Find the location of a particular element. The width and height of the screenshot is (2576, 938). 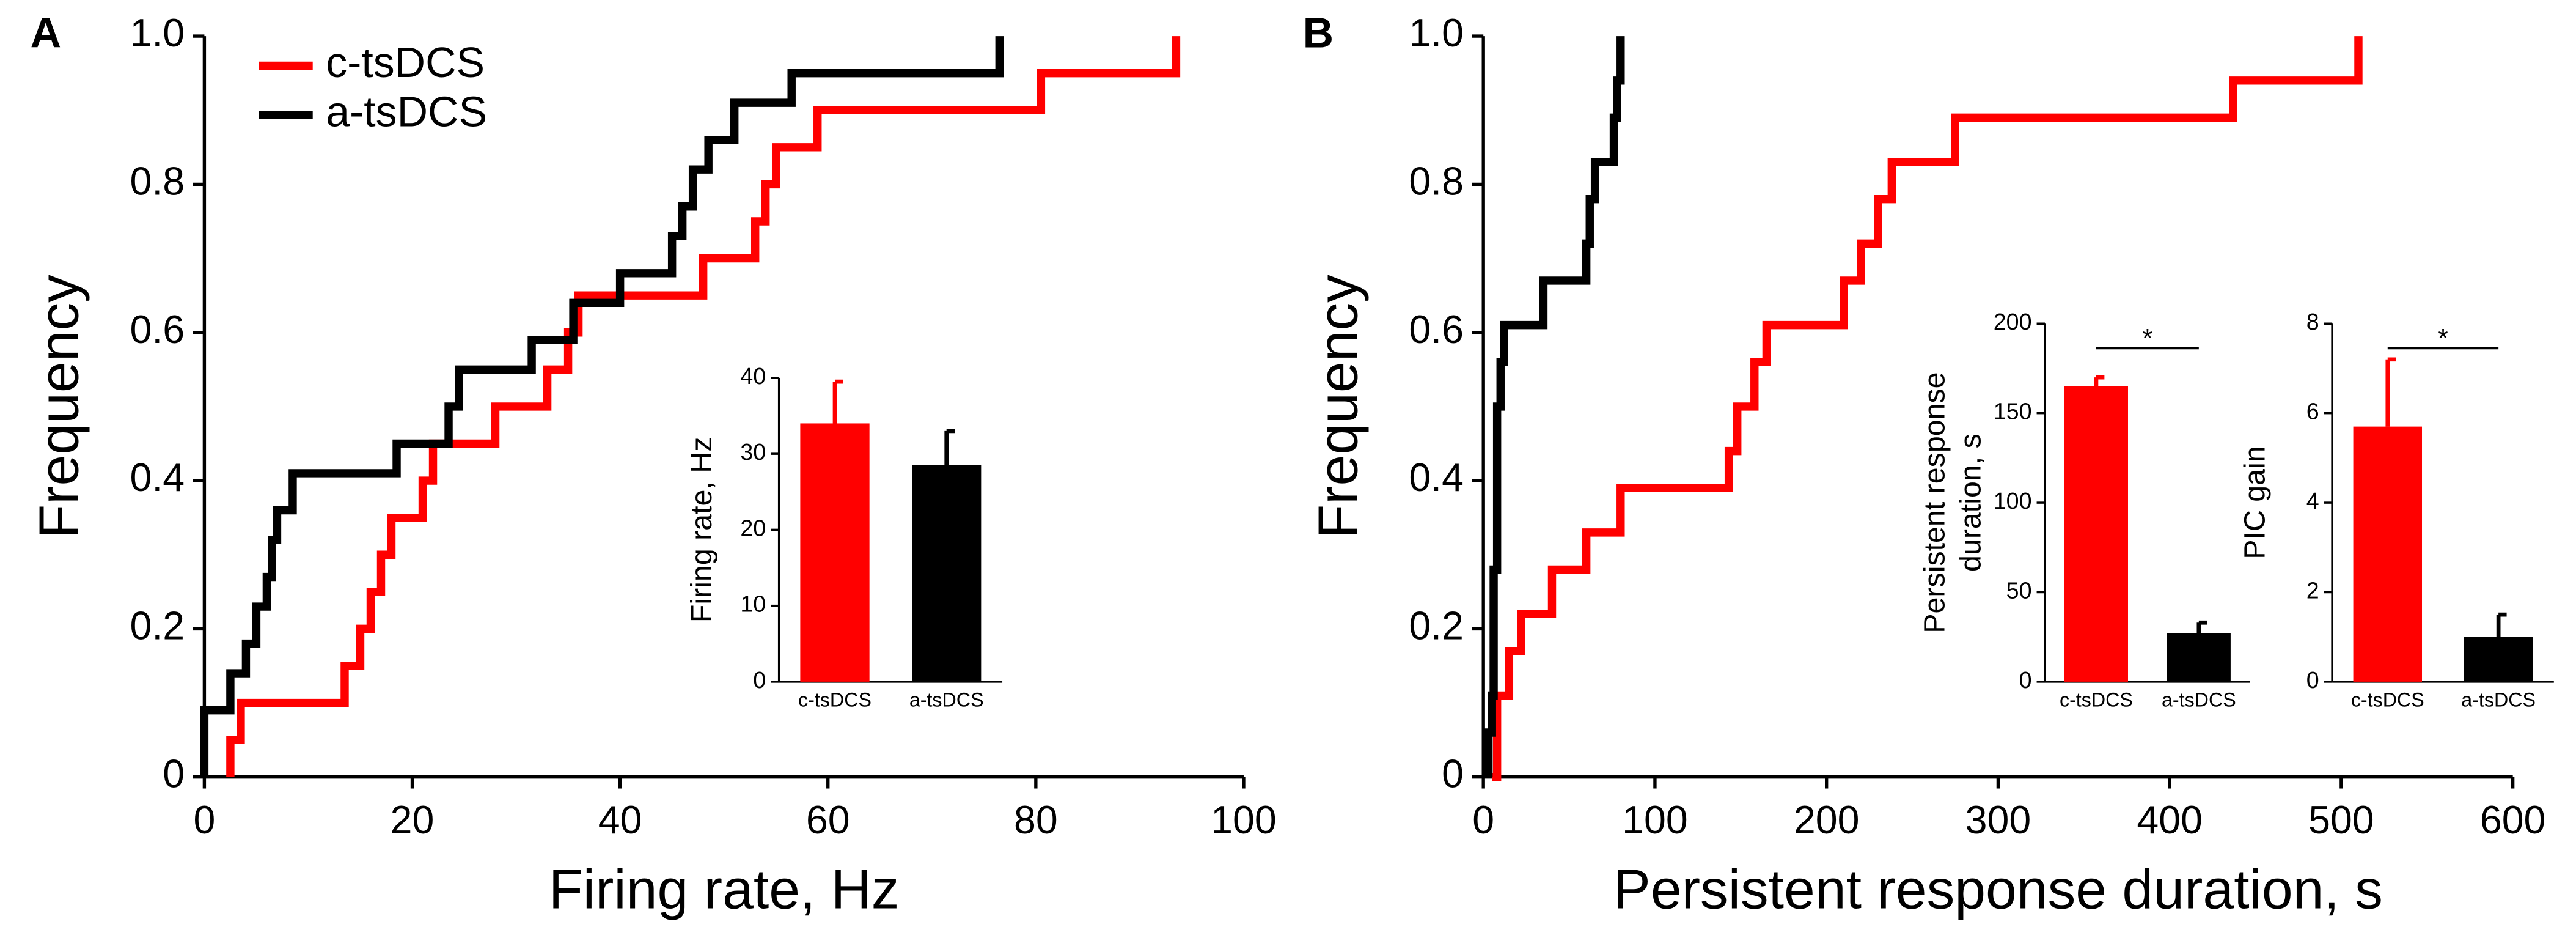

legend-label: a-tsDCS is located at coordinates (406, 112).